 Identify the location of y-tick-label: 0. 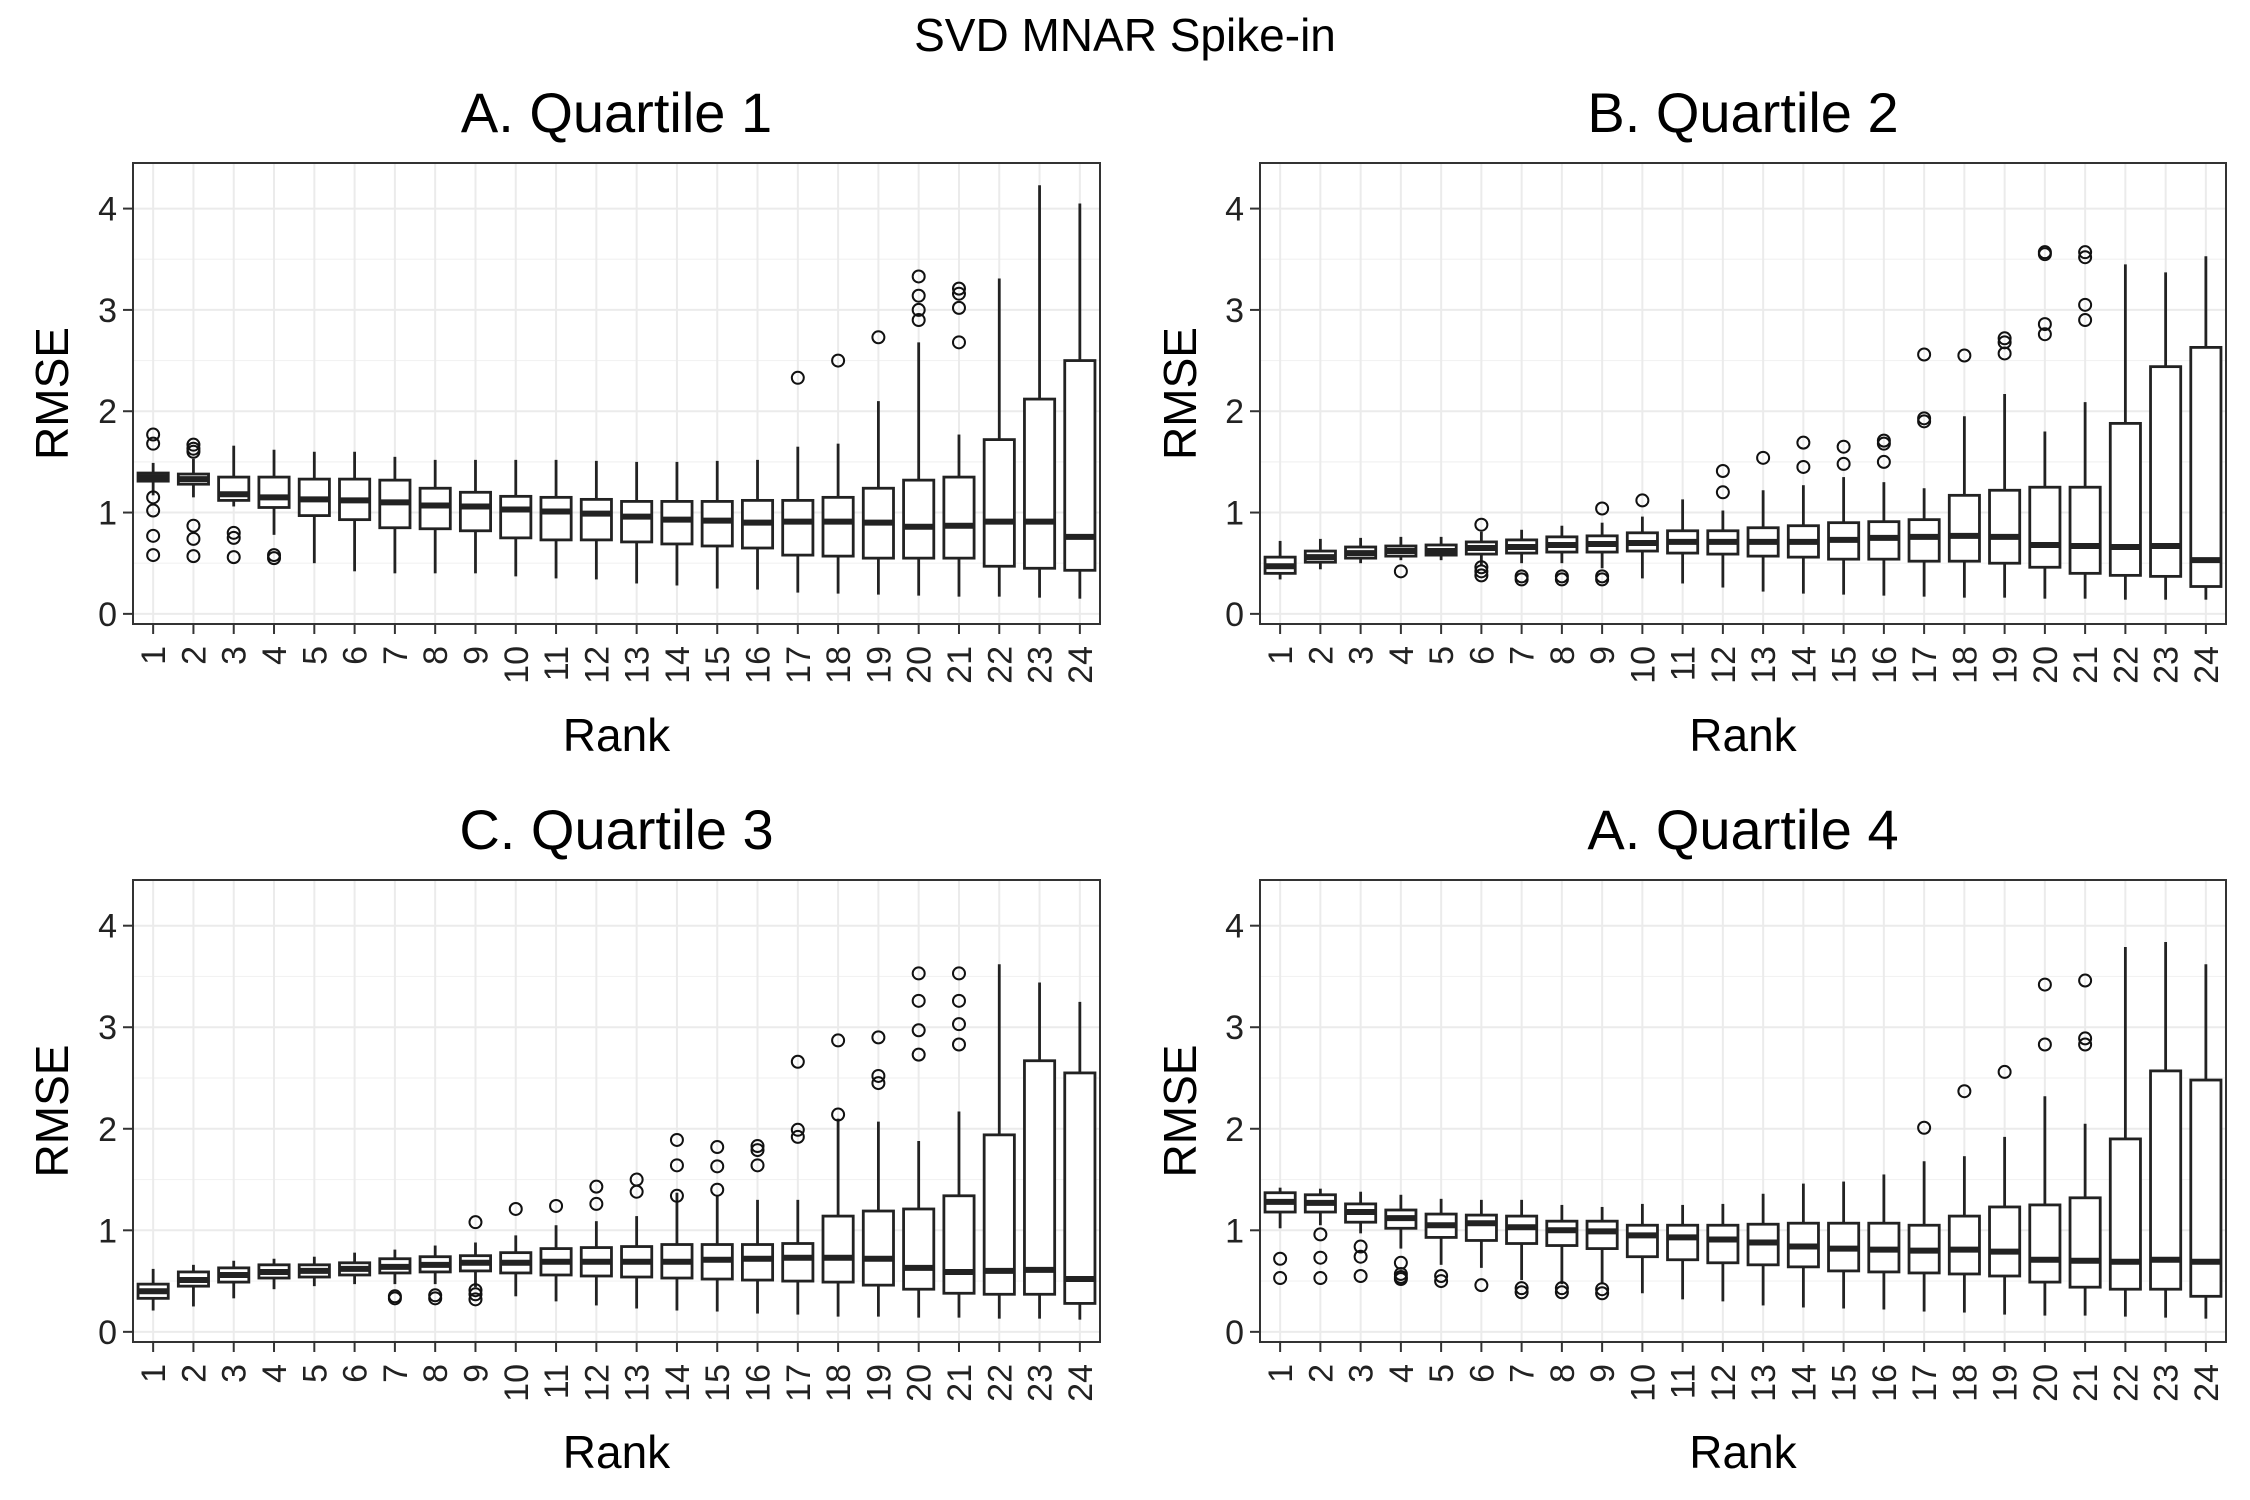
(1234, 615).